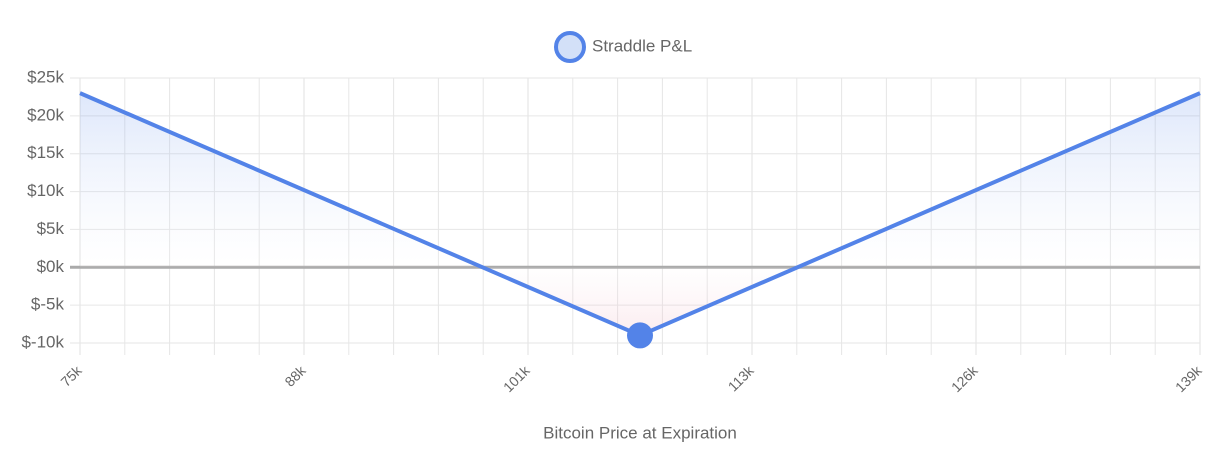 The height and width of the screenshot is (463, 1219). What do you see at coordinates (42, 341) in the screenshot?
I see `y-tick-label: $-10k` at bounding box center [42, 341].